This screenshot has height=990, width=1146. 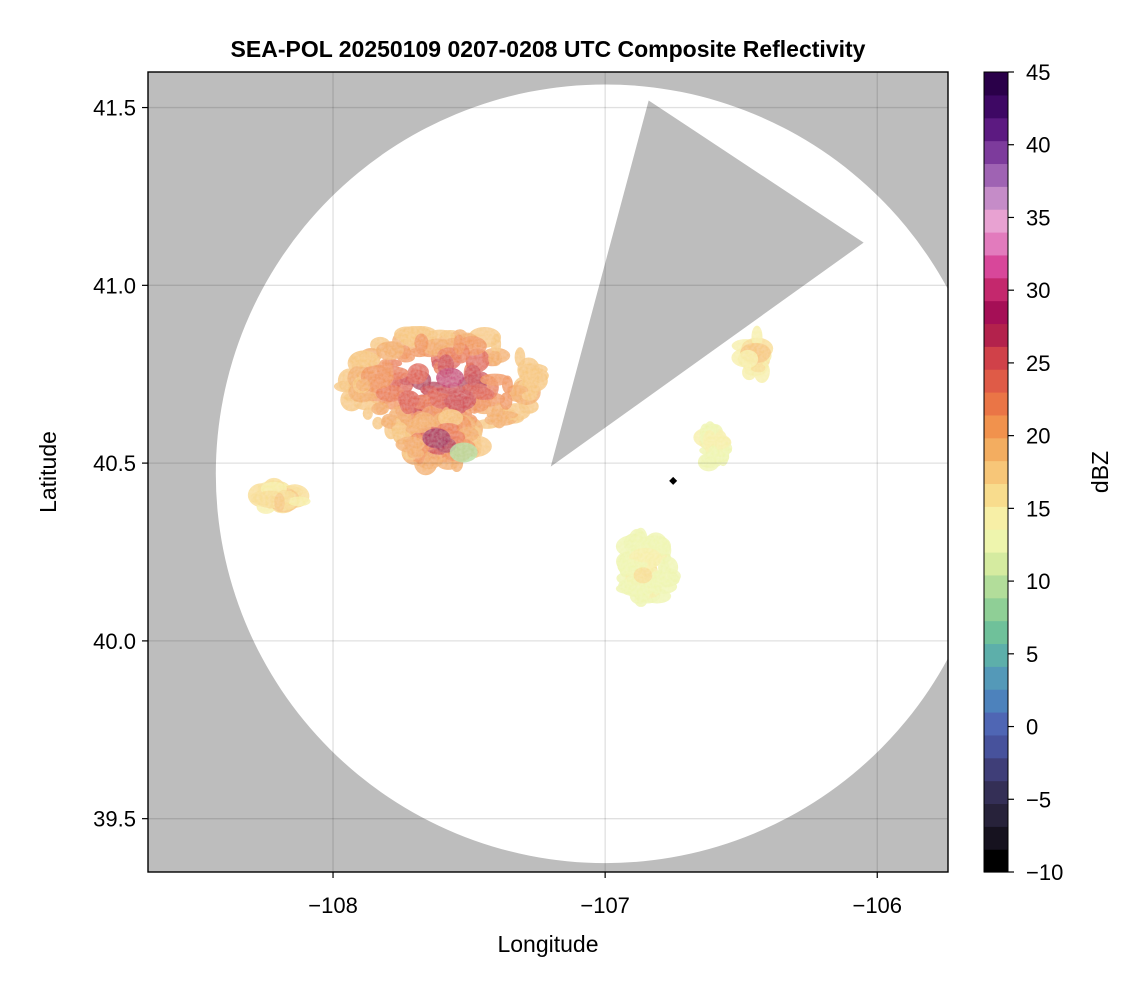 What do you see at coordinates (1038, 145) in the screenshot?
I see `colorbar-tick-label: 40` at bounding box center [1038, 145].